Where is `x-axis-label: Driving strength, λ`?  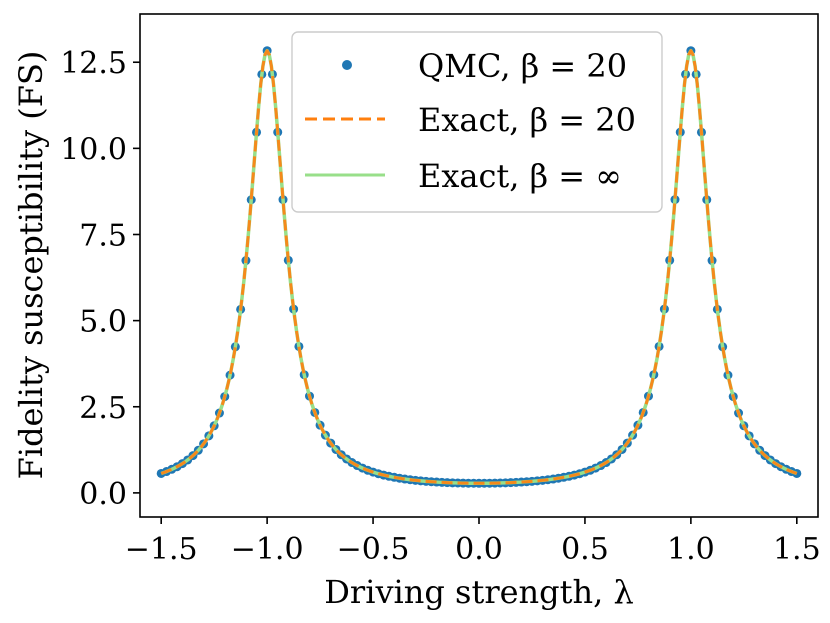 x-axis-label: Driving strength, λ is located at coordinates (478, 592).